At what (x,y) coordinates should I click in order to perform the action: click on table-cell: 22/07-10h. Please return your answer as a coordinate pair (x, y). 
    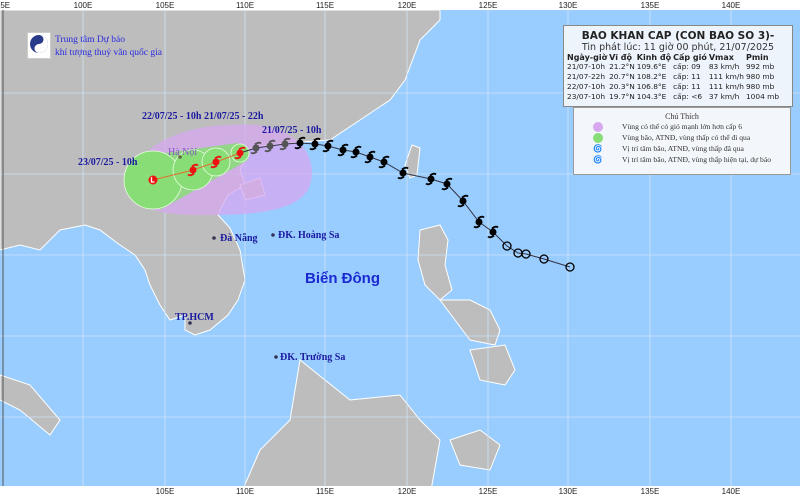
    Looking at the image, I should click on (586, 86).